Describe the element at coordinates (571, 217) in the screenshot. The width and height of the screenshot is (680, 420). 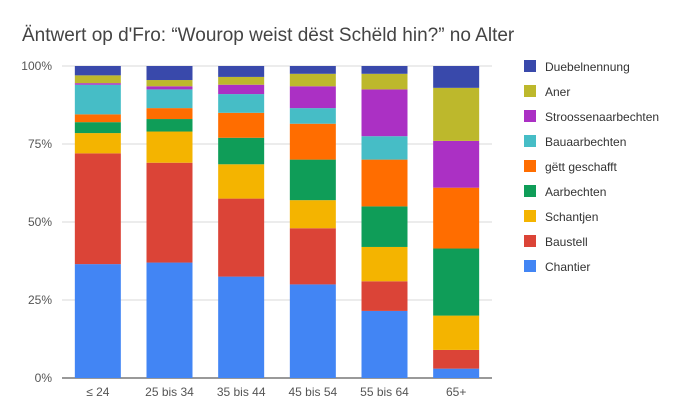
I see `legend-label: Schantjen` at that location.